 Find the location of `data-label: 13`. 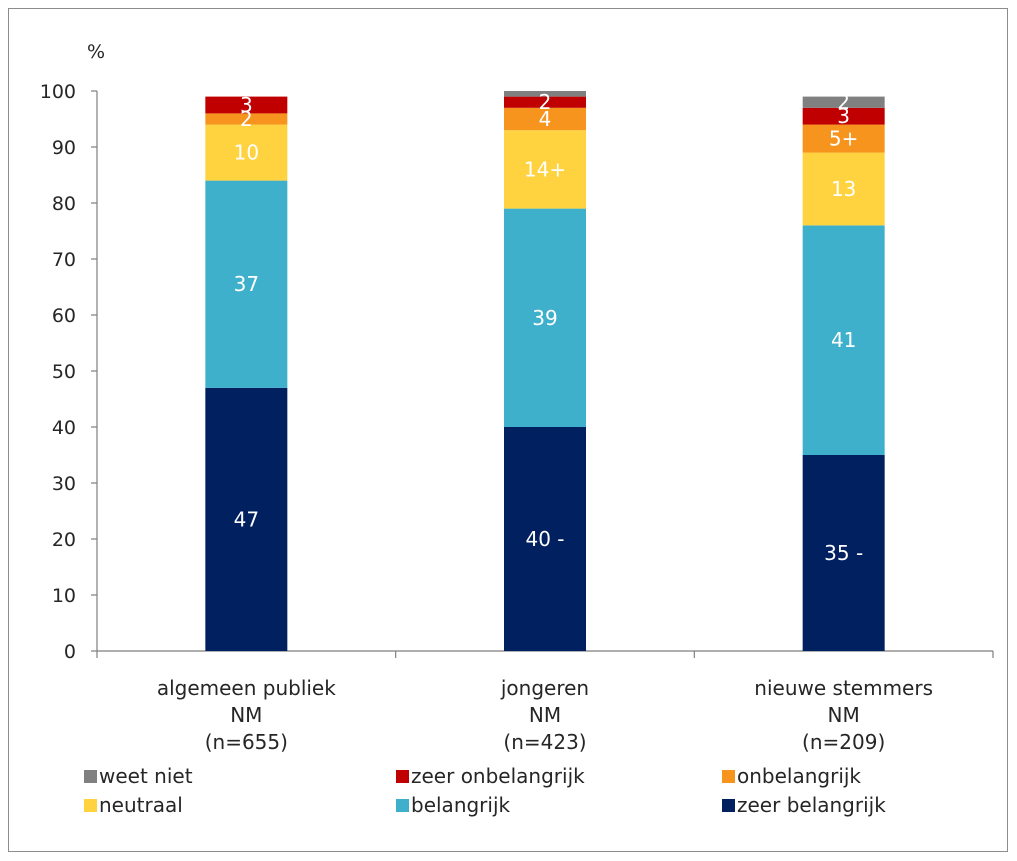

data-label: 13 is located at coordinates (843, 189).